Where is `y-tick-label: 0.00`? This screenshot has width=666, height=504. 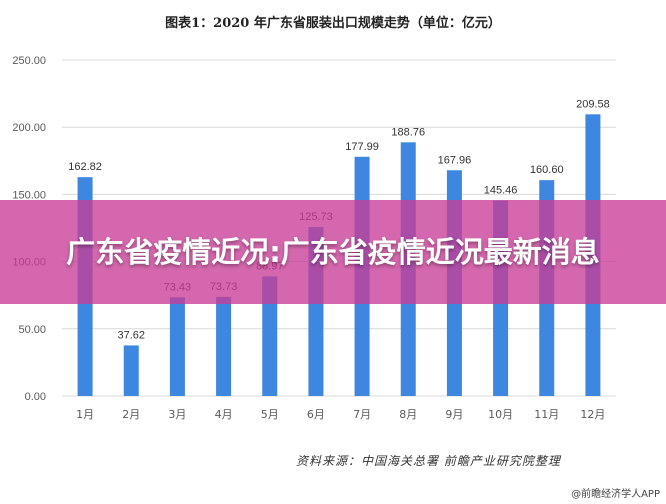 y-tick-label: 0.00 is located at coordinates (35, 397).